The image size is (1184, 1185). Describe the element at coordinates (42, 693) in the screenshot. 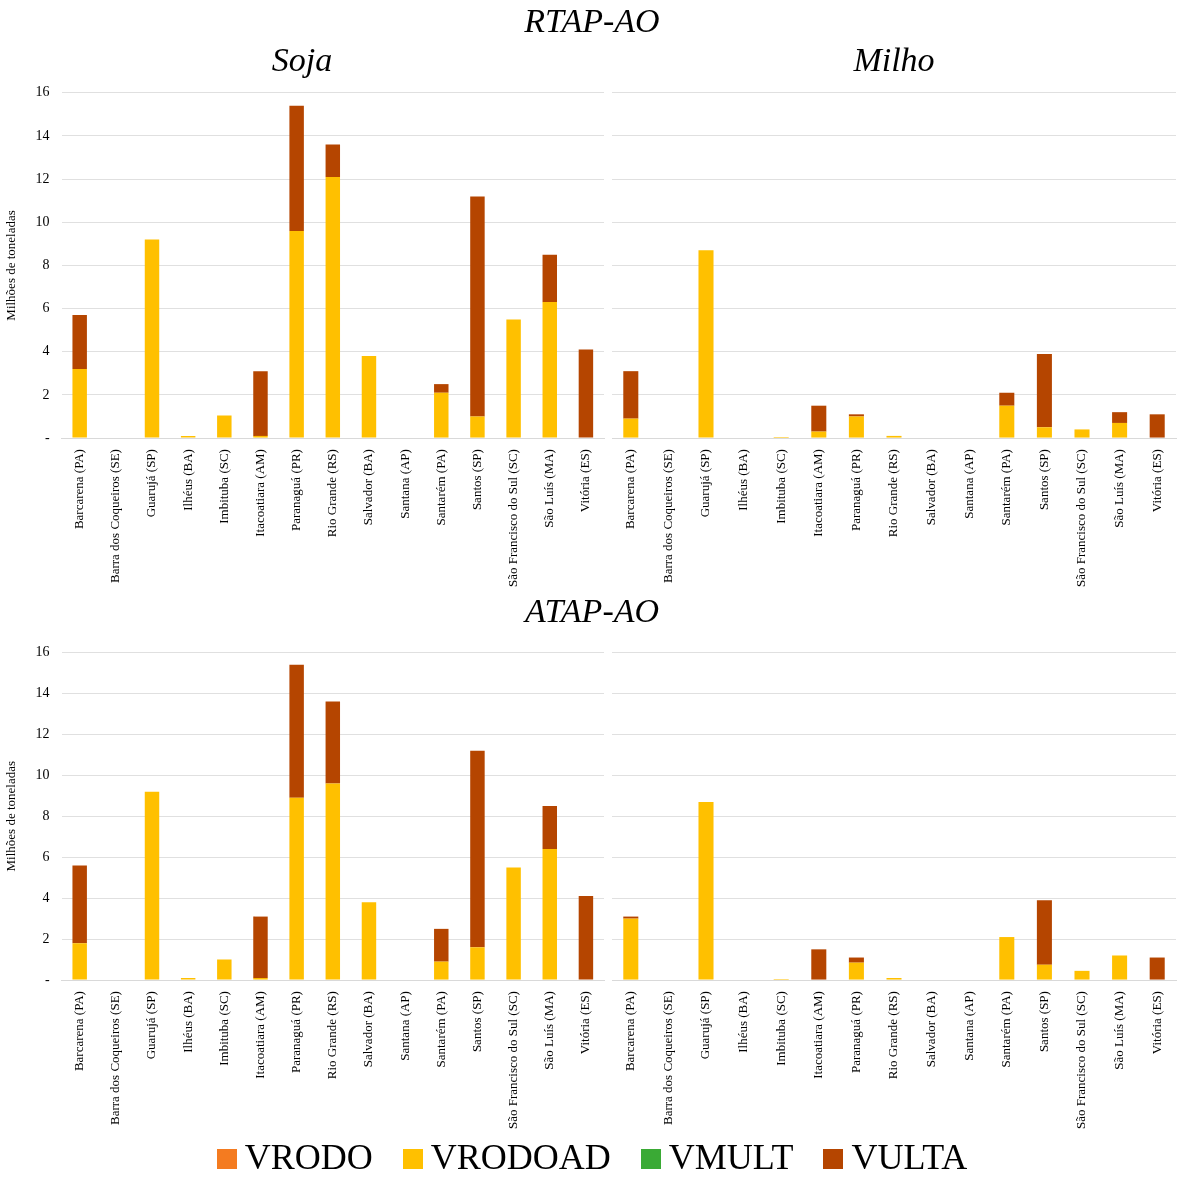

I see `y-tick-label: 14` at that location.